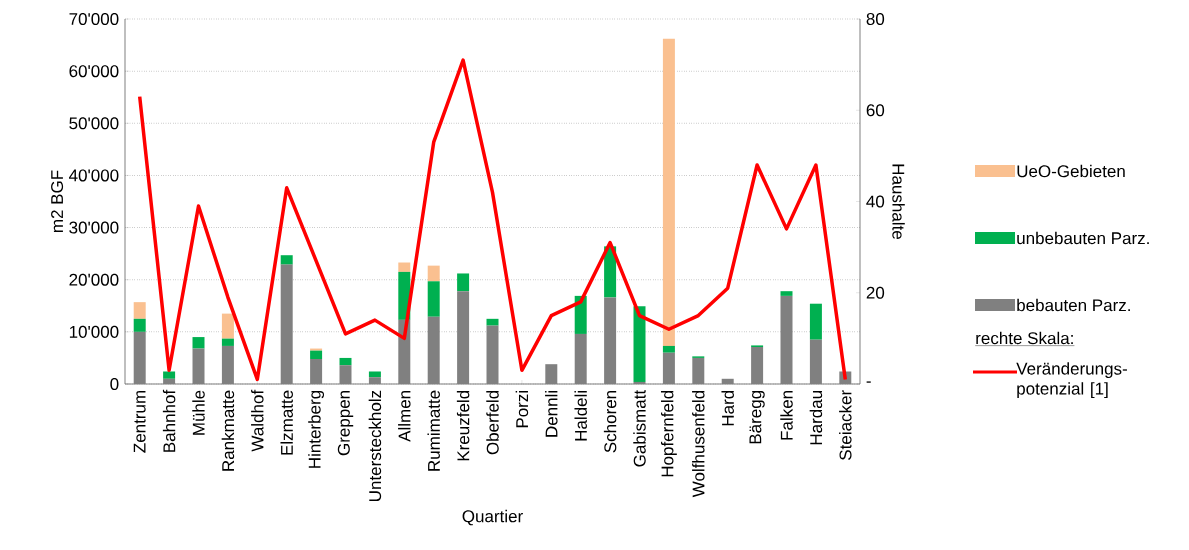 This screenshot has height=550, width=1189. Describe the element at coordinates (94, 71) in the screenshot. I see `y-tick-label: 60'000` at that location.